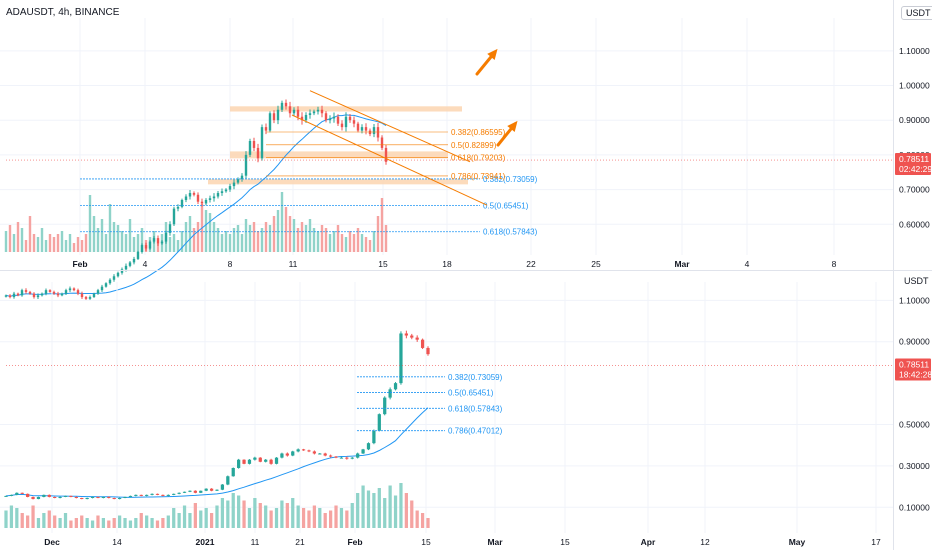  What do you see at coordinates (913, 369) in the screenshot?
I see `last-price-tag` at bounding box center [913, 369].